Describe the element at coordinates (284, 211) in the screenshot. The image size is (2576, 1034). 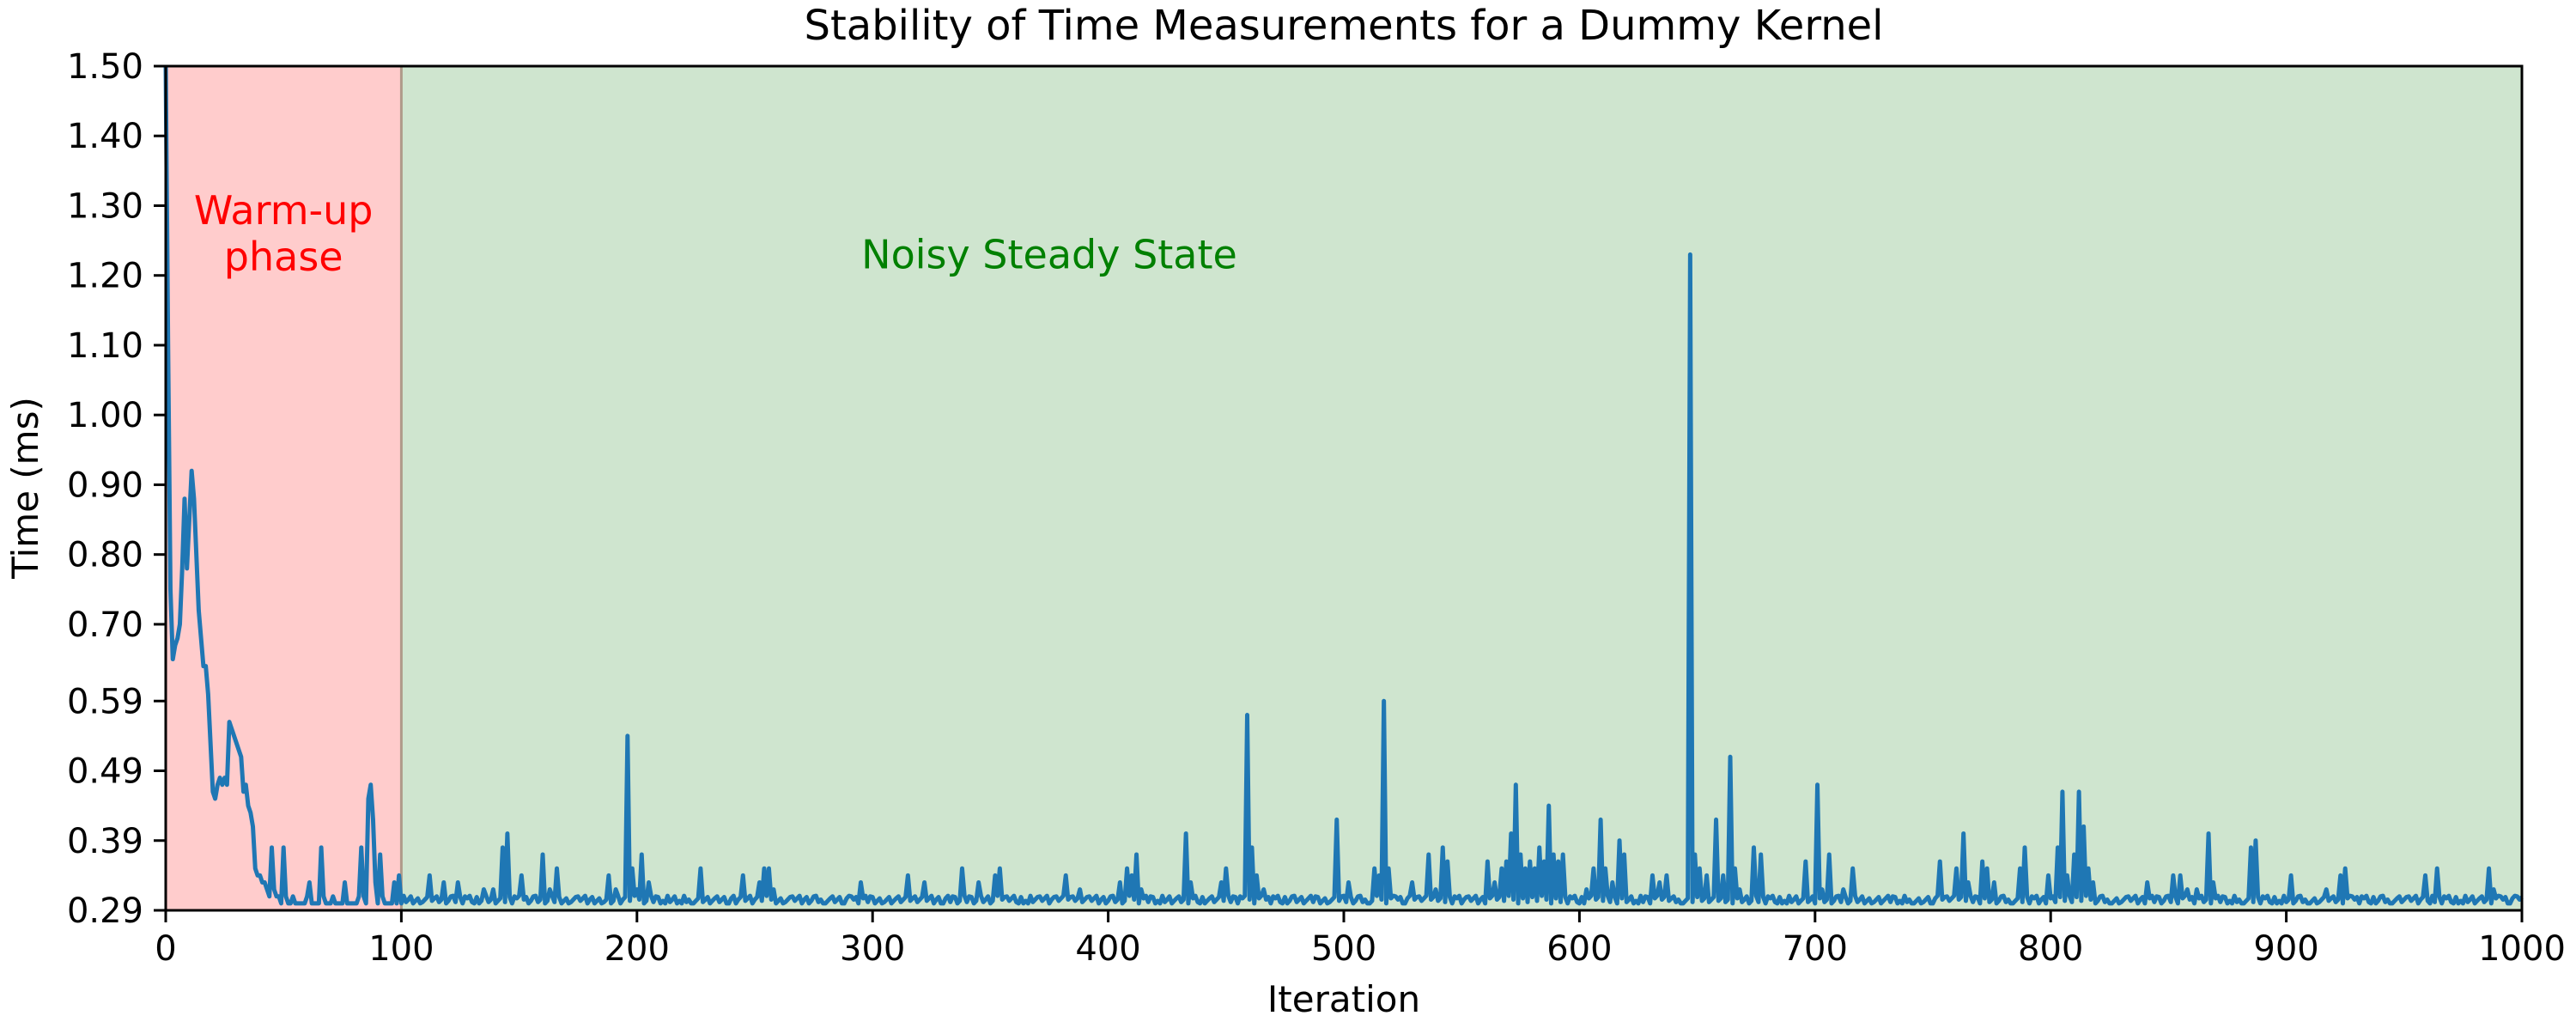
I see `region-label-0-0: Warm-up` at that location.